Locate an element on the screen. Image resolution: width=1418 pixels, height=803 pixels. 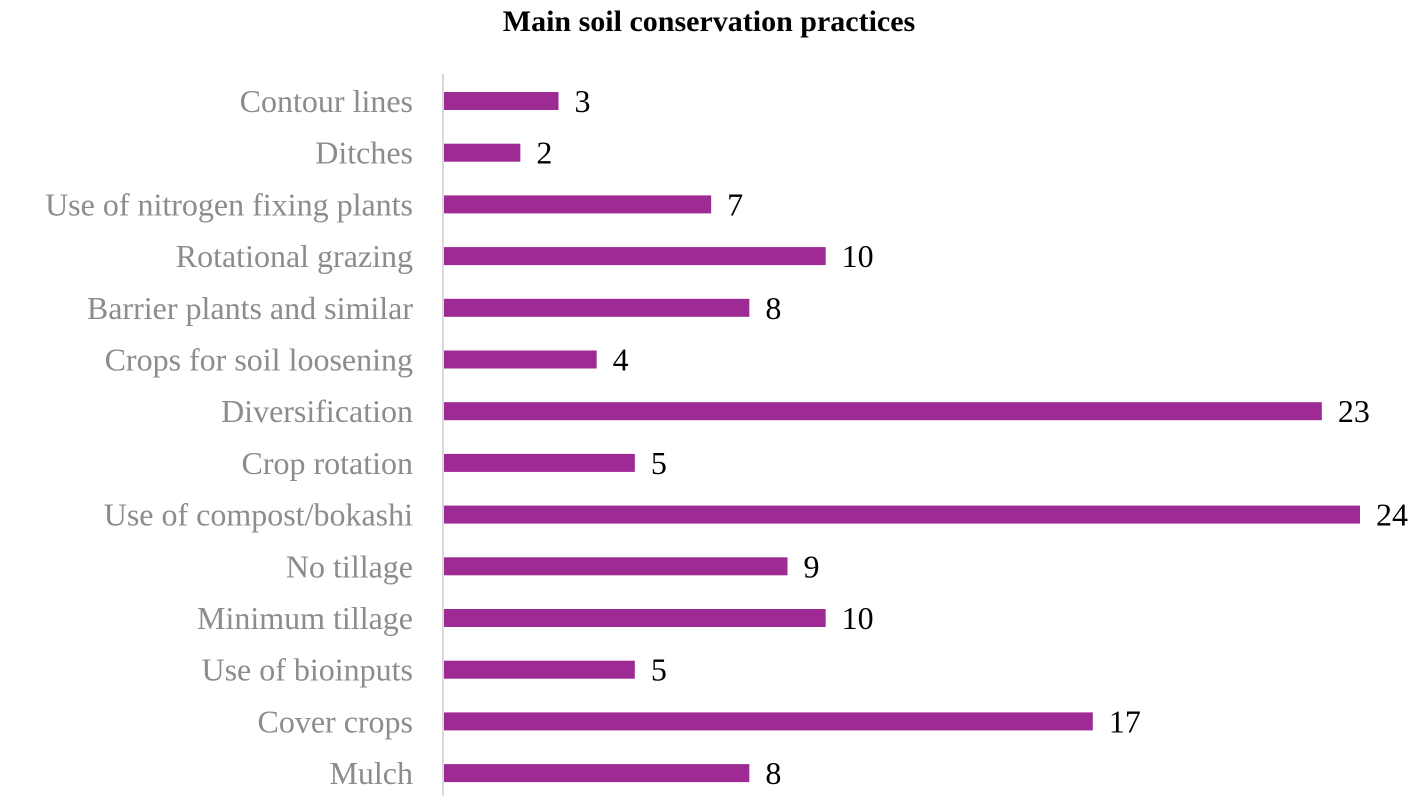
value-label: 9 is located at coordinates (812, 566).